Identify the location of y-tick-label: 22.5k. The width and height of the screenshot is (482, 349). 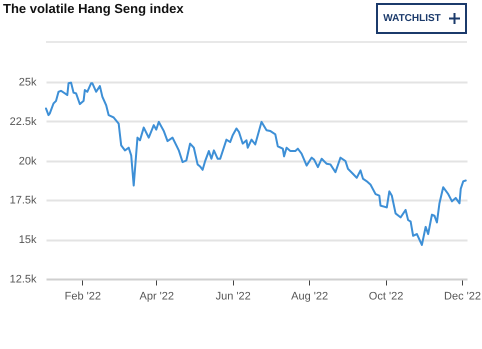
(23, 122).